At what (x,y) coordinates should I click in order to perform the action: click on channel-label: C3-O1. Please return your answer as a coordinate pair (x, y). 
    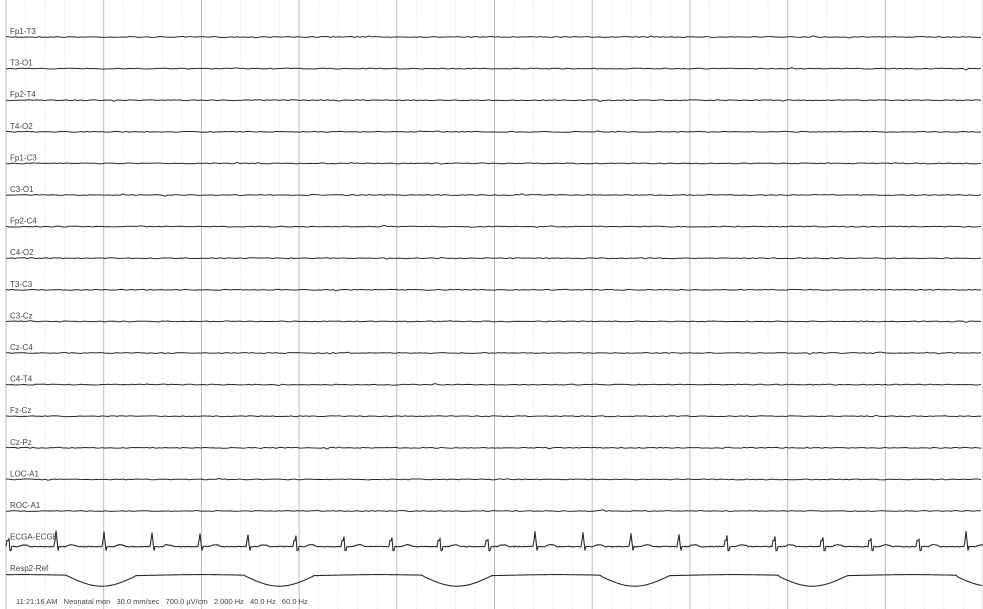
    Looking at the image, I should click on (22, 189).